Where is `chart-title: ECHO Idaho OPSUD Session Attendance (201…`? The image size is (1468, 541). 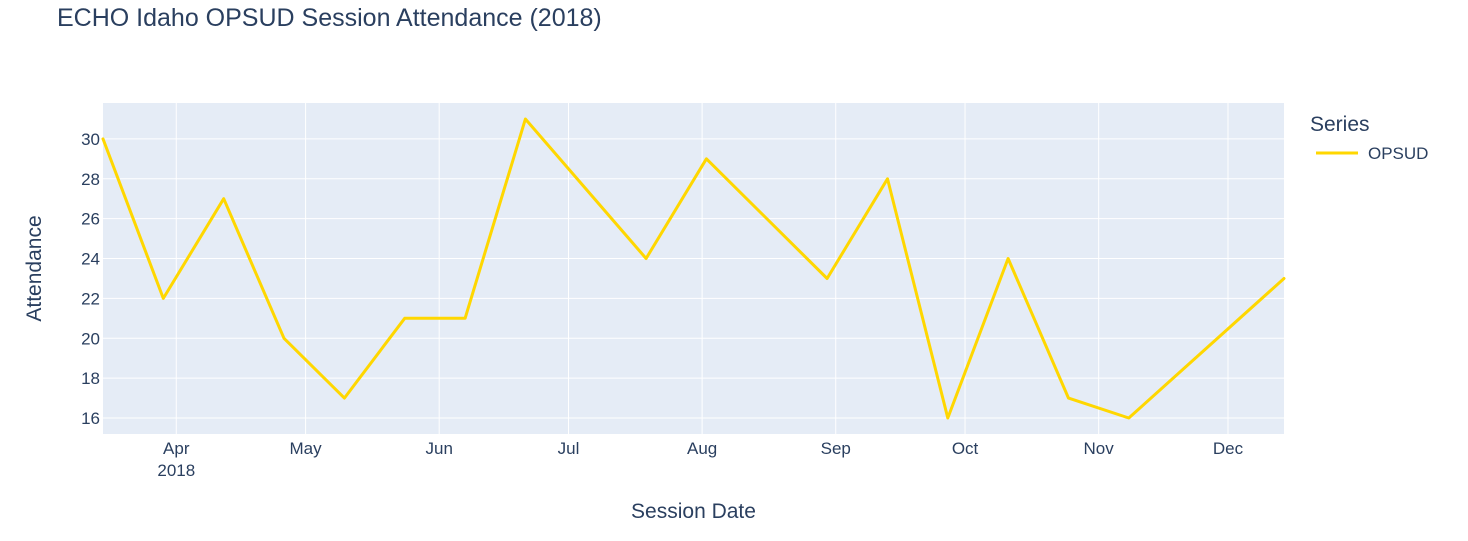
chart-title: ECHO Idaho OPSUD Session Attendance (201… is located at coordinates (329, 18).